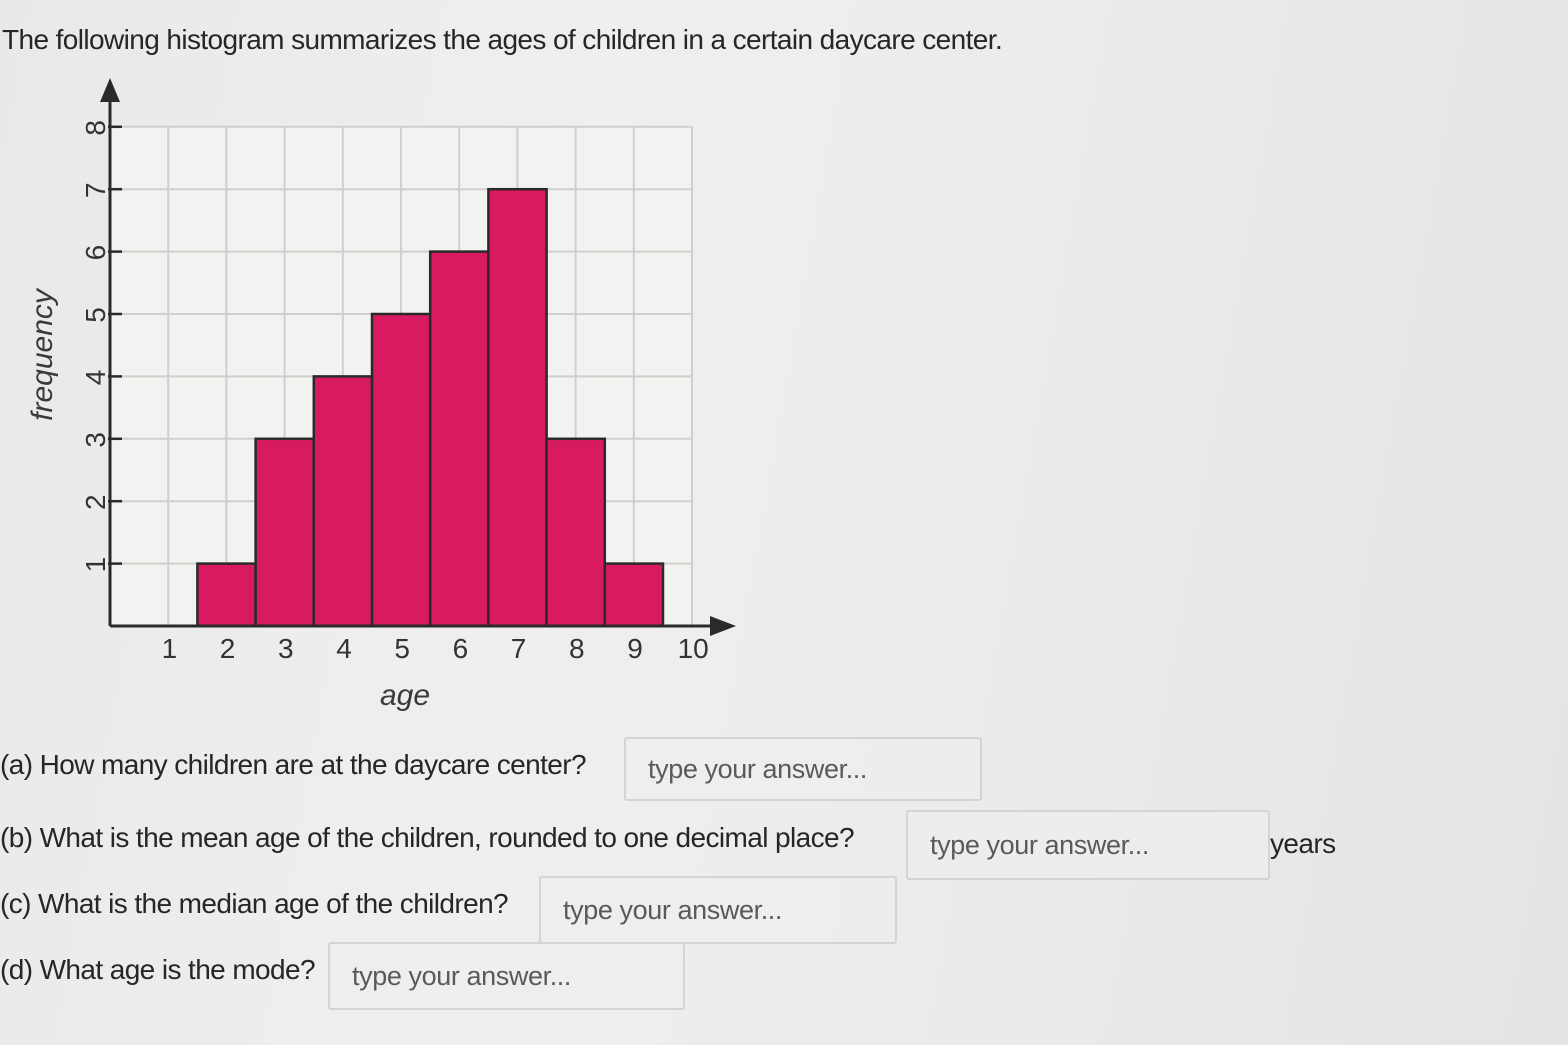  Describe the element at coordinates (228, 648) in the screenshot. I see `x-tick-label: 2` at that location.